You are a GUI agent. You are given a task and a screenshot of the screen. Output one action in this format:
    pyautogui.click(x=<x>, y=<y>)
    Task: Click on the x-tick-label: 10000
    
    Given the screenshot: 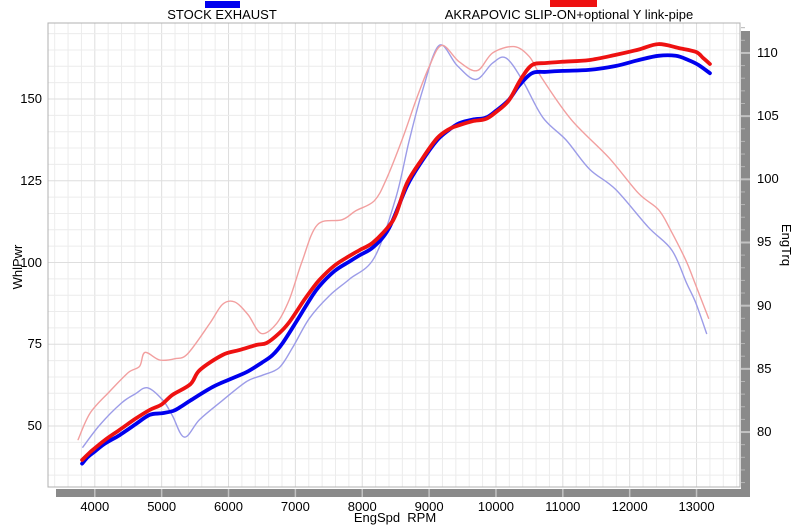 What is the action you would take?
    pyautogui.click(x=496, y=506)
    